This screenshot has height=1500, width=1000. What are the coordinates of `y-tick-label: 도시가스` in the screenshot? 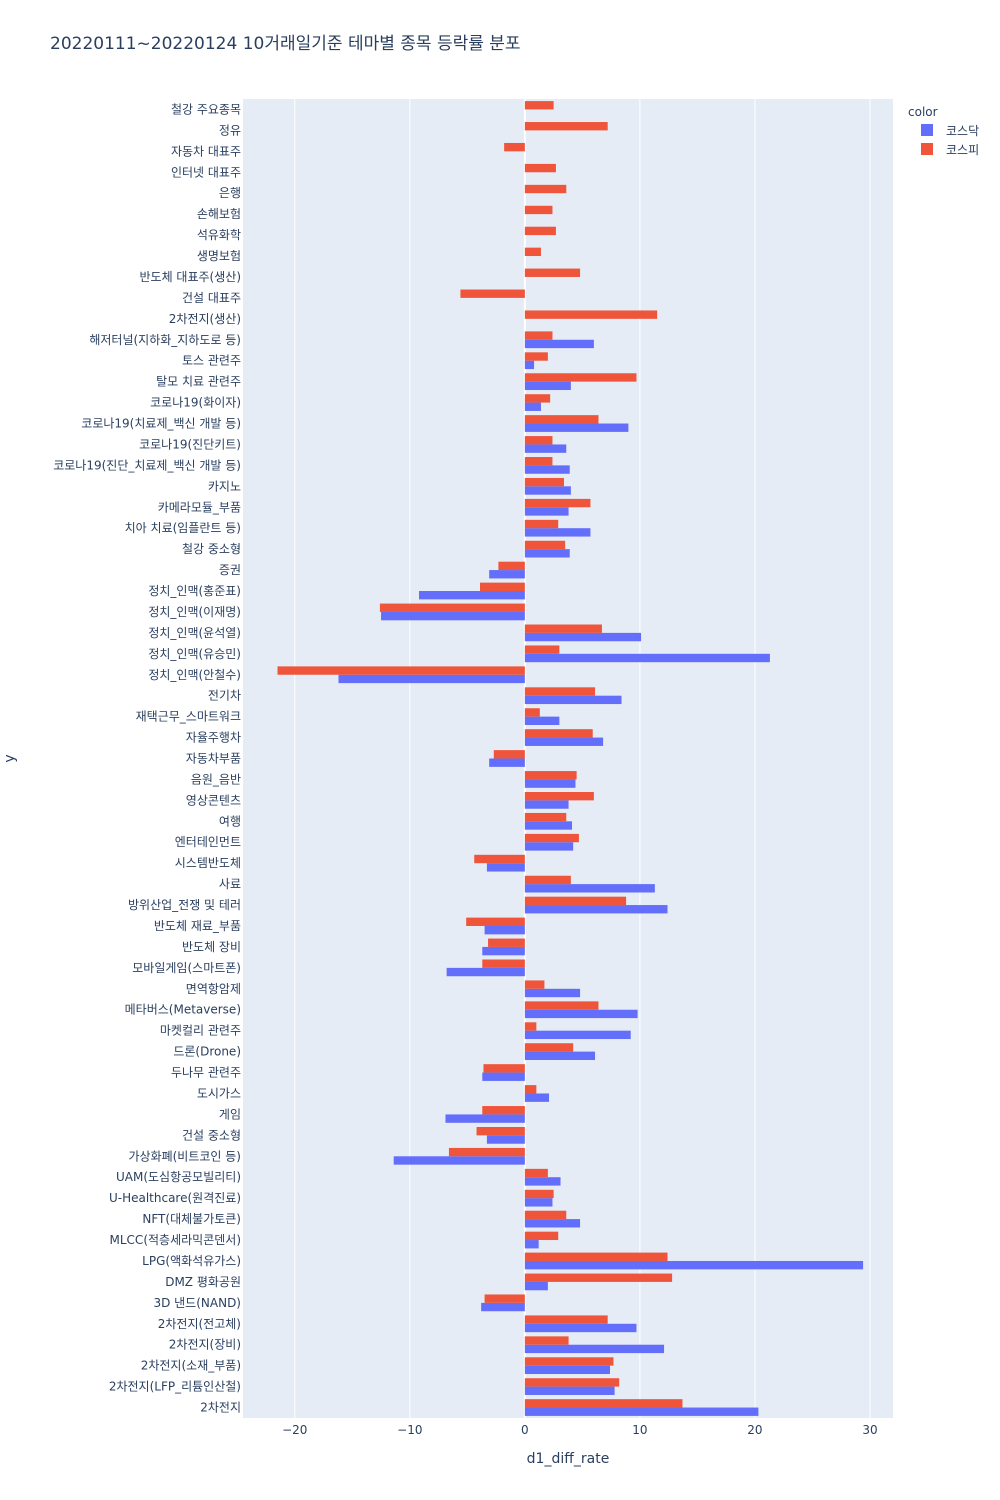 It's located at (219, 1093).